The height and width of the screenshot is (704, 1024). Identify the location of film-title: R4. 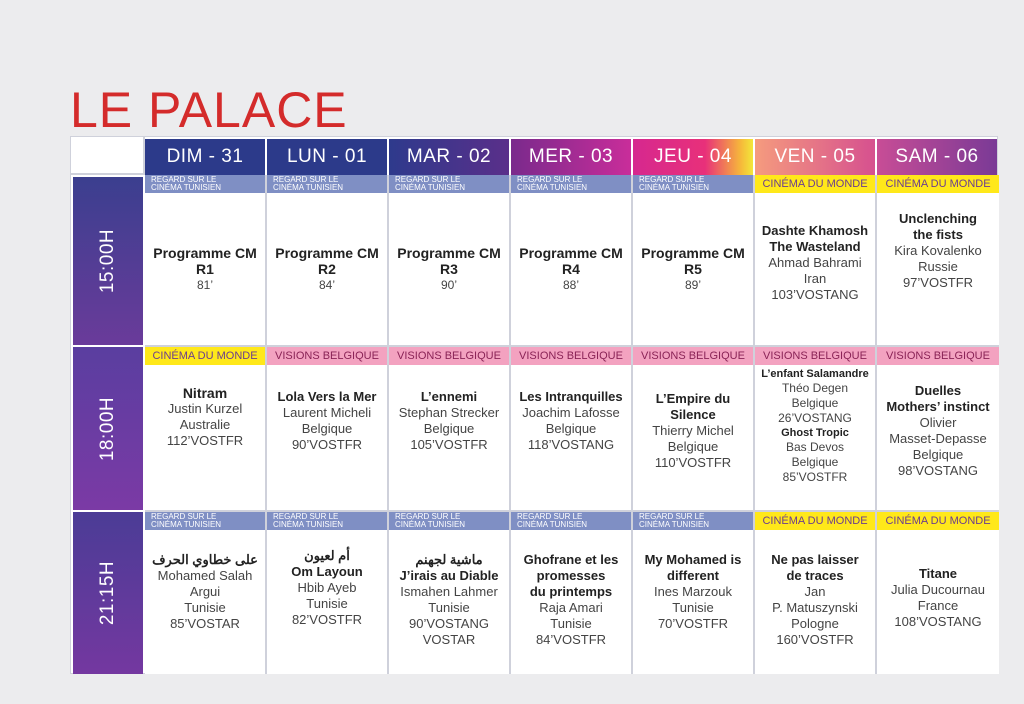
(571, 269).